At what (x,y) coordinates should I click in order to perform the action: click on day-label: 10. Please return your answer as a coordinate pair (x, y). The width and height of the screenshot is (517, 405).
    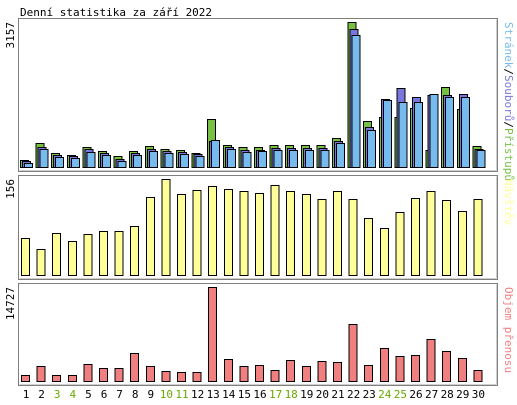
    Looking at the image, I should click on (166, 394).